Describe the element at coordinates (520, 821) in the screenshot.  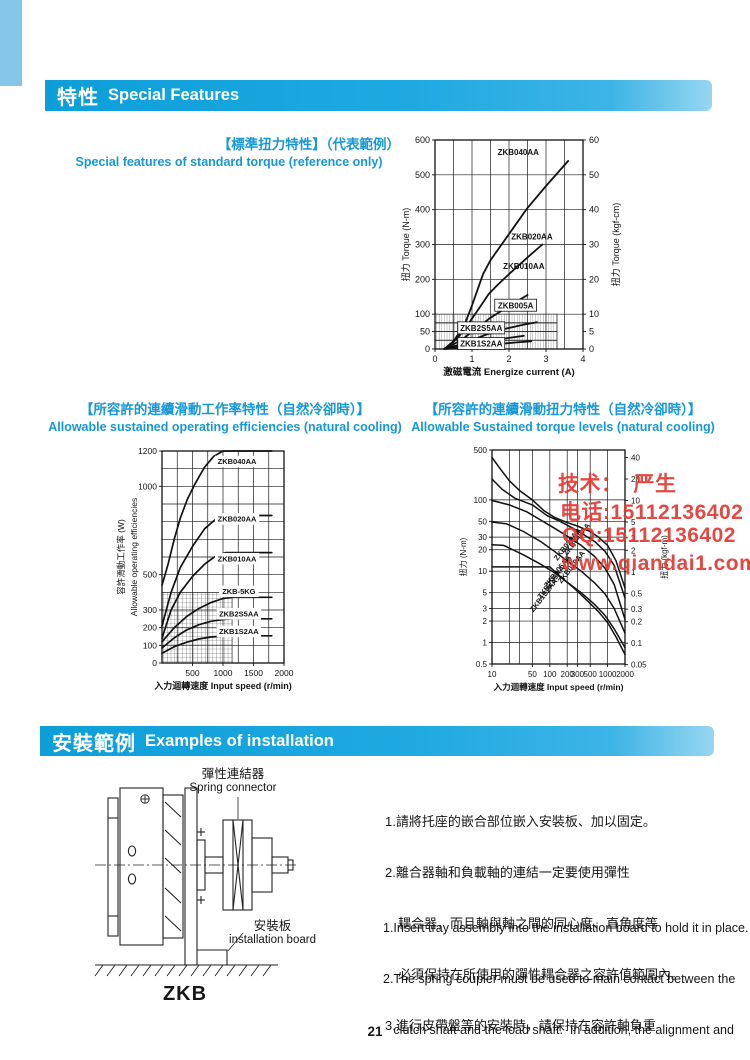
I see `note-cn-line: 1.請將托座的嵌合部位嵌入安裝板、加以固定。` at that location.